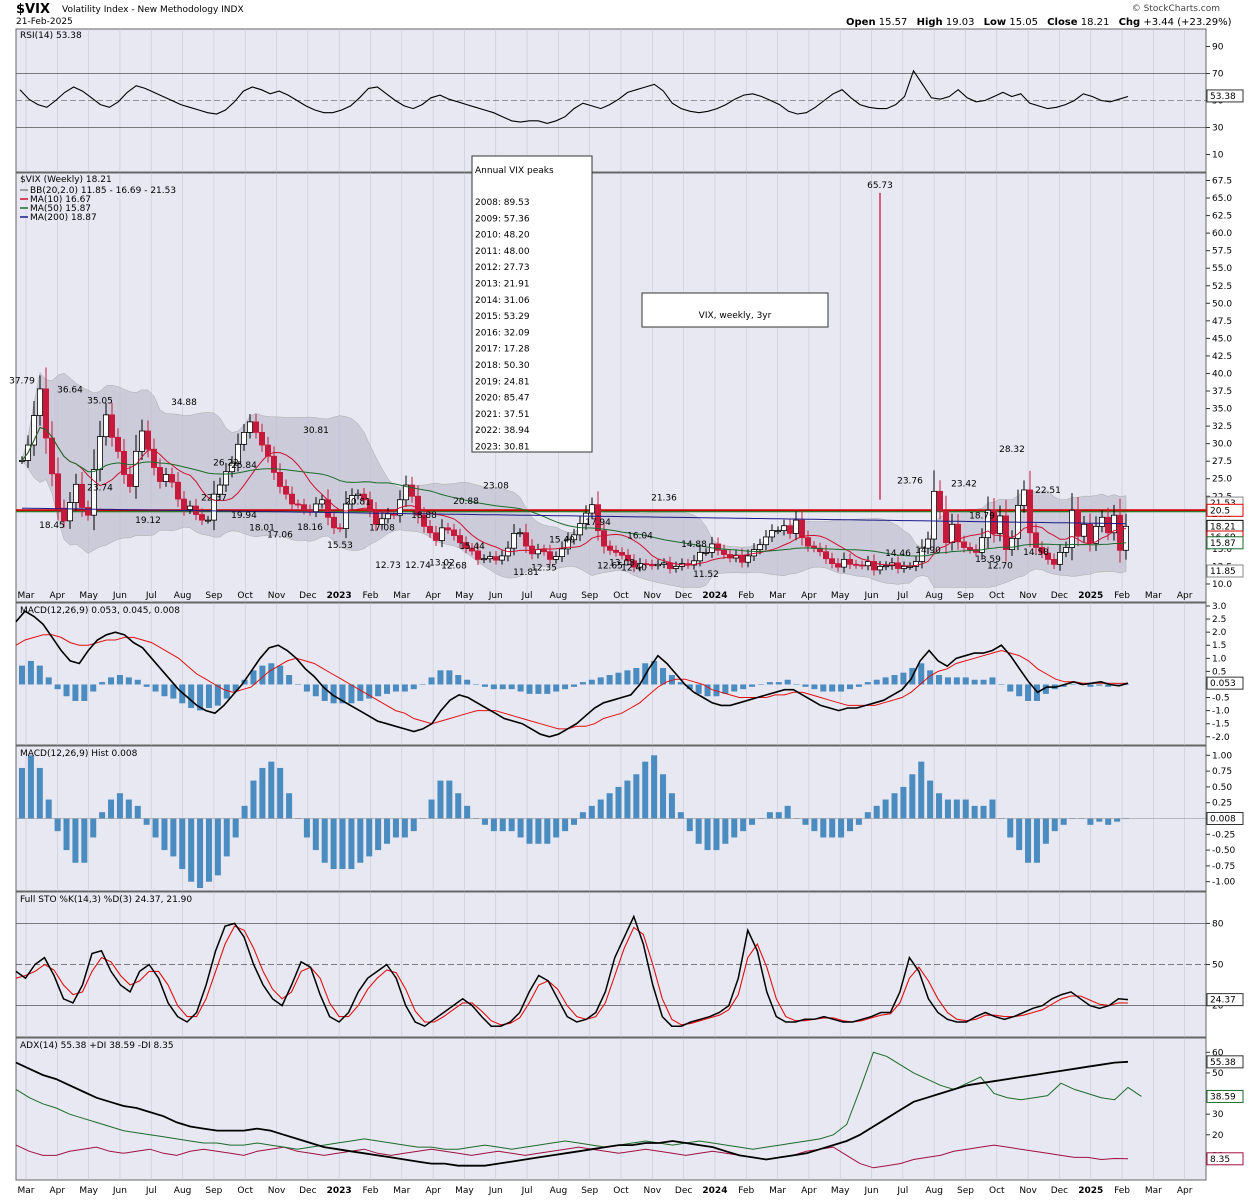  I want to click on price-right-label: 11.85, so click(1223, 572).